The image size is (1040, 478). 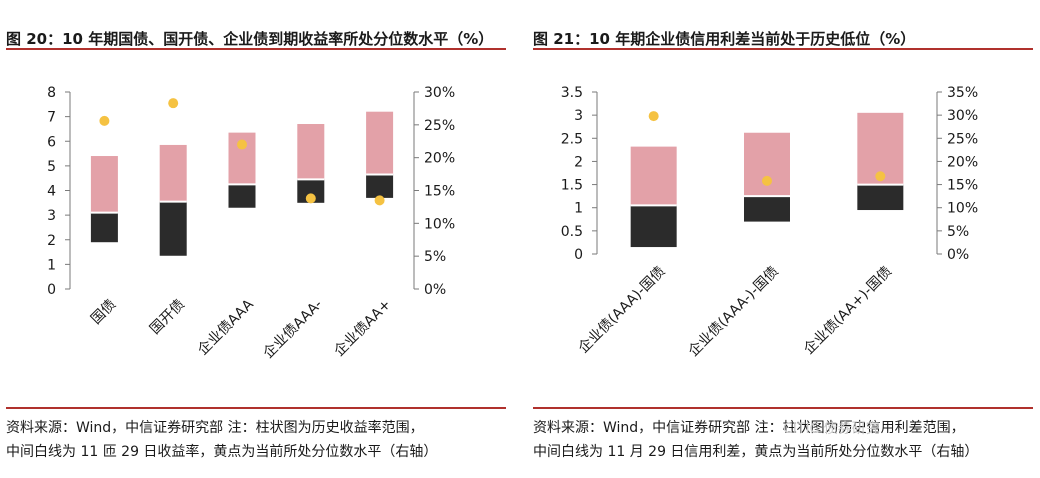 I want to click on left-title-divider, so click(x=256, y=49).